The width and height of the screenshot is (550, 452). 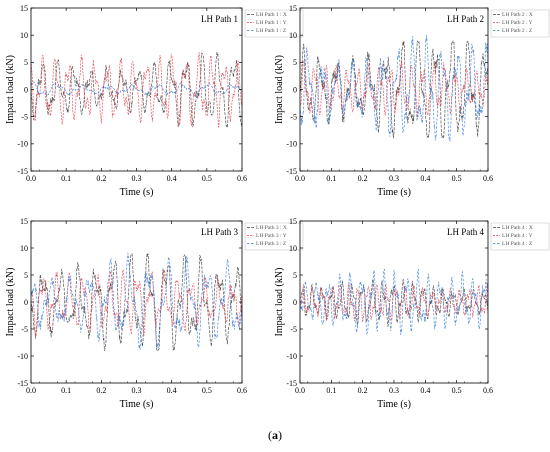 What do you see at coordinates (271, 15) in the screenshot?
I see `legend-entry: LH Path 1 : X` at bounding box center [271, 15].